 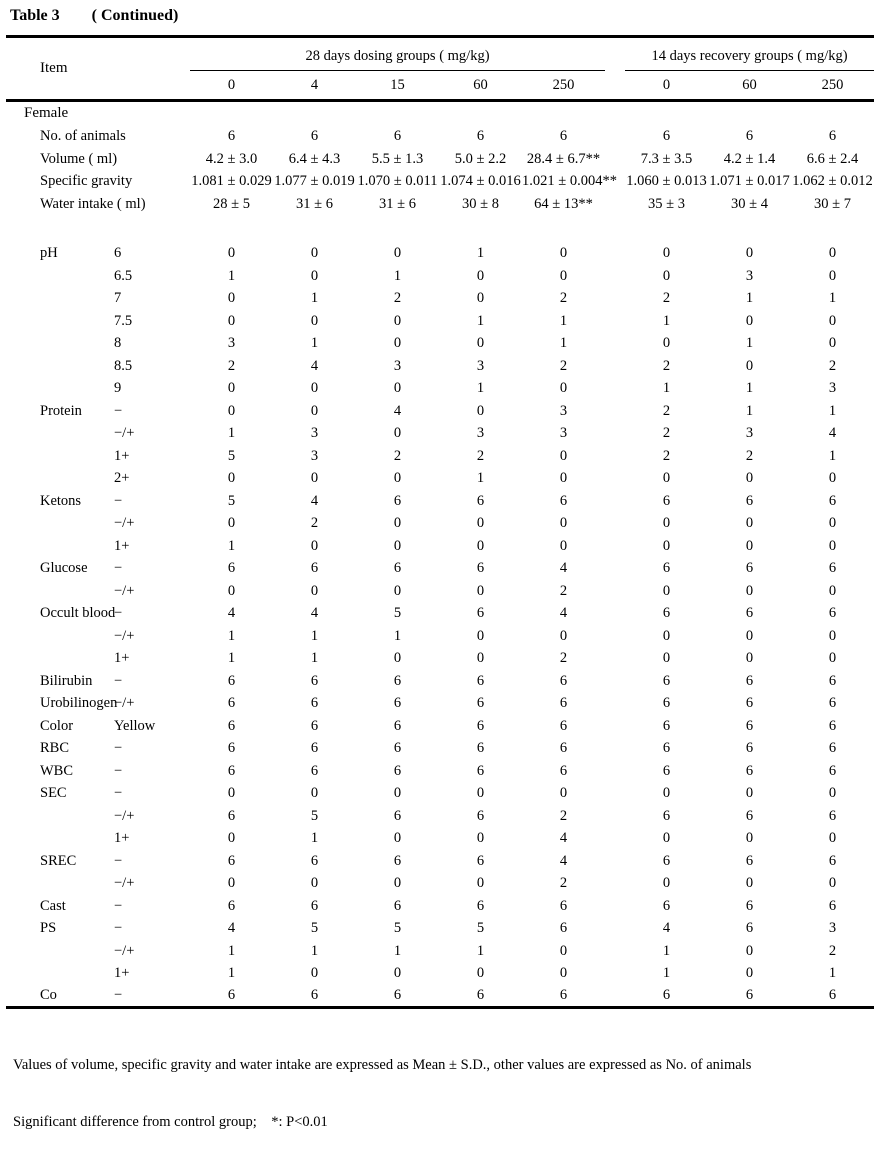 I want to click on header-dose-row: 0 4 15 60 250 0 60 250, so click(x=440, y=86).